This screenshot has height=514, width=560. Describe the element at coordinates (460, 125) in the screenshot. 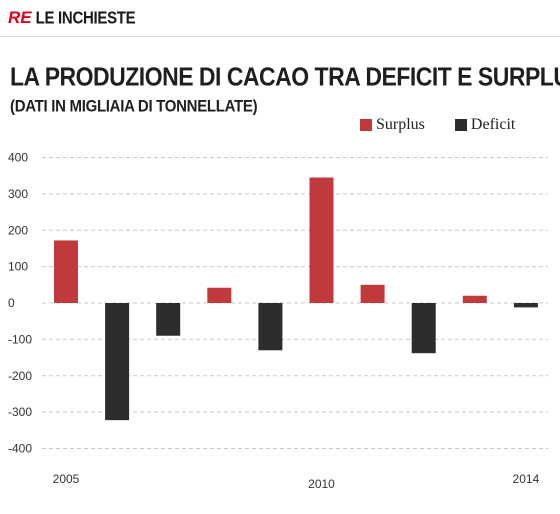

I see `legend-swatch-deficit` at that location.